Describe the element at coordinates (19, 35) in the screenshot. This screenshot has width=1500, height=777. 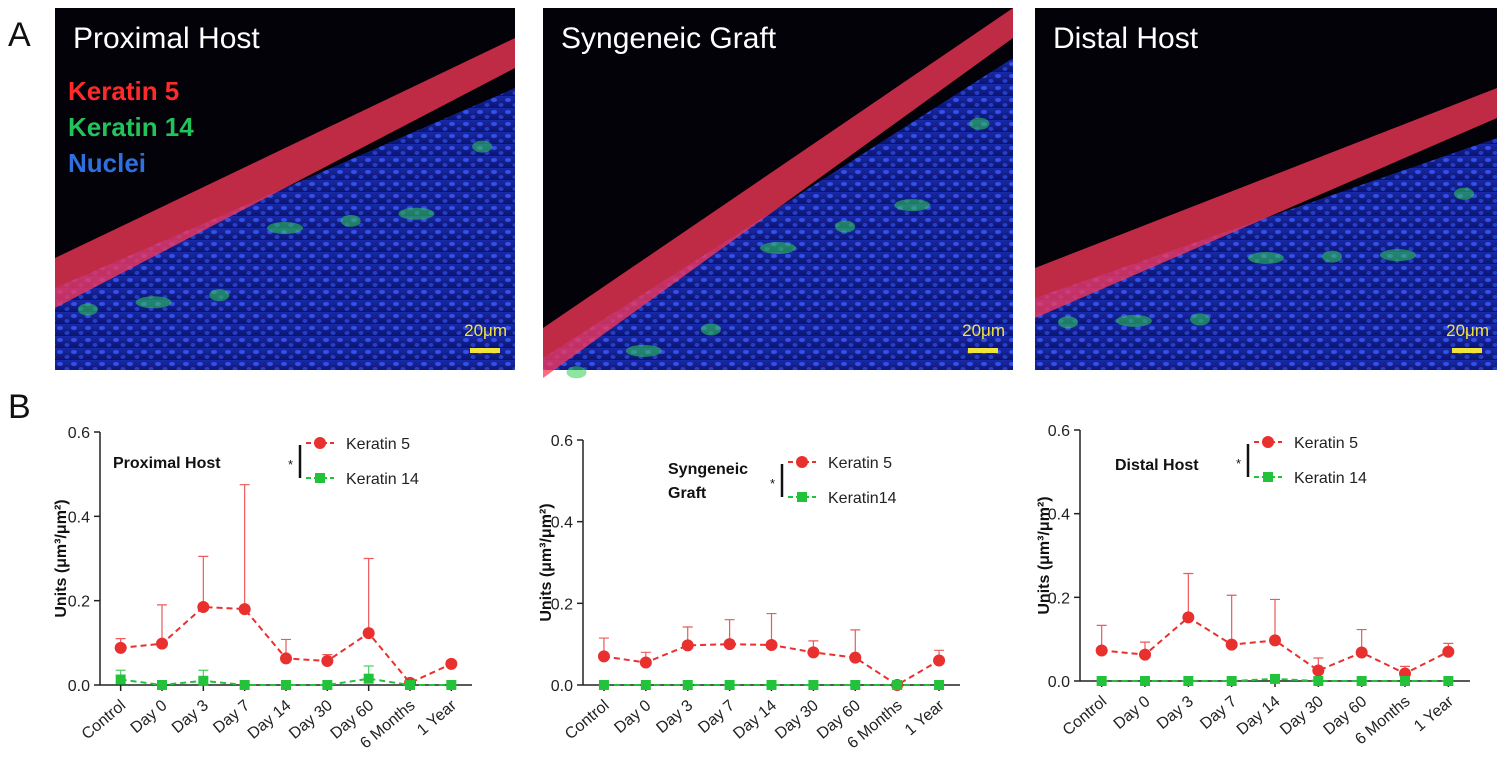
I see `panel-label: A` at that location.